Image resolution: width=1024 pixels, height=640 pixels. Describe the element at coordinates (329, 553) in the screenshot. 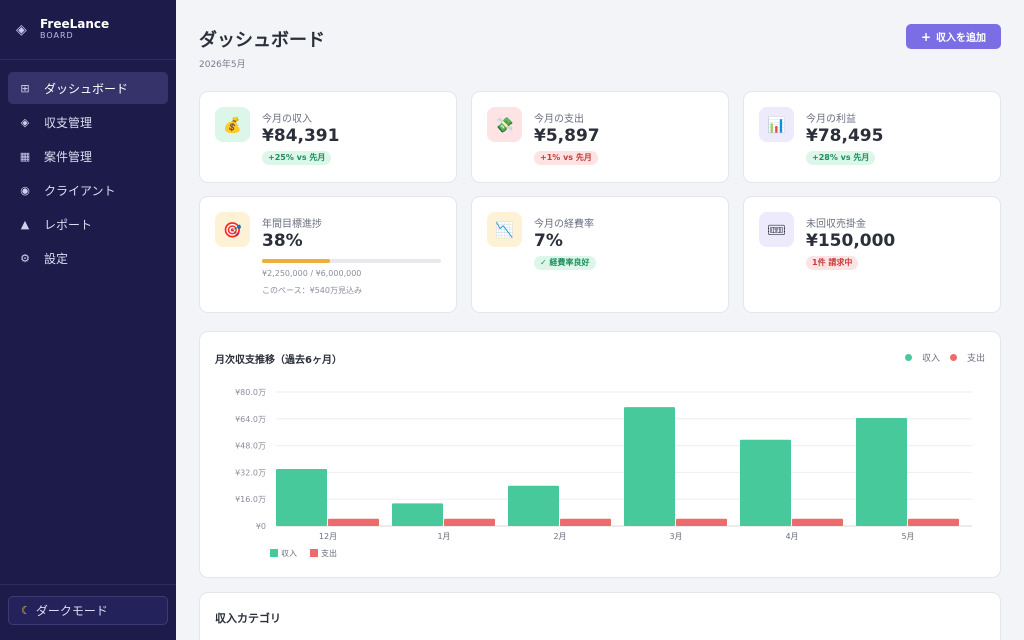

I see `expense-legend-text: 支出` at that location.